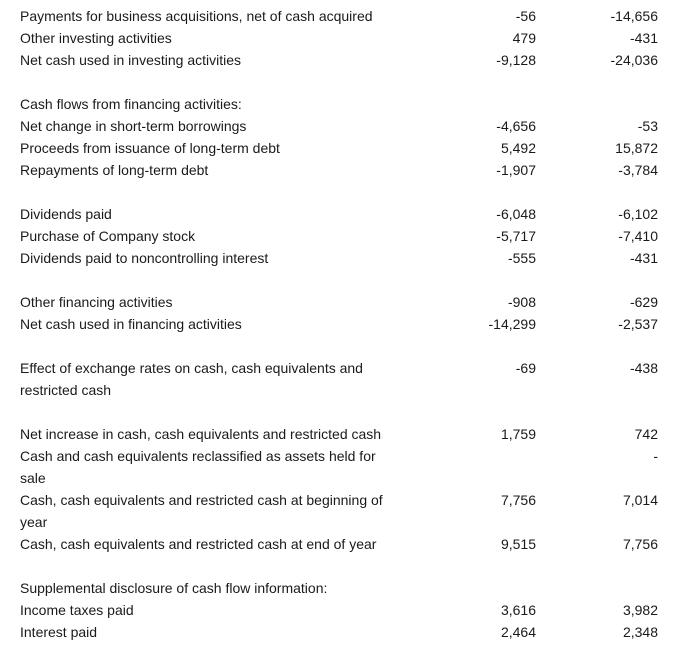 The height and width of the screenshot is (658, 696). I want to click on value-column-2: 742, so click(646, 434).